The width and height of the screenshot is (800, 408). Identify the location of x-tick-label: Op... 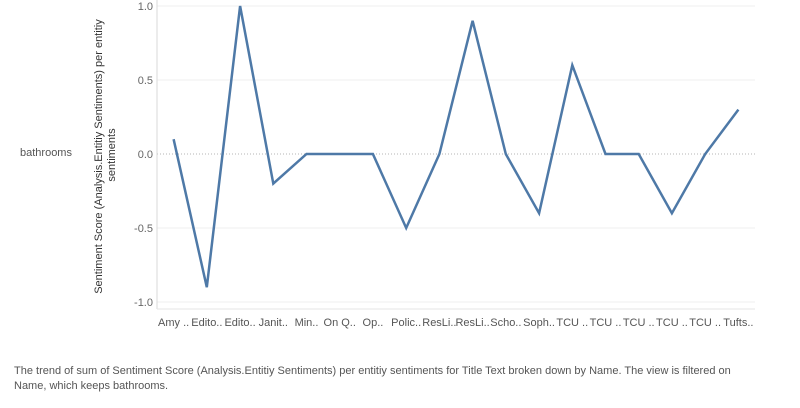
(373, 323).